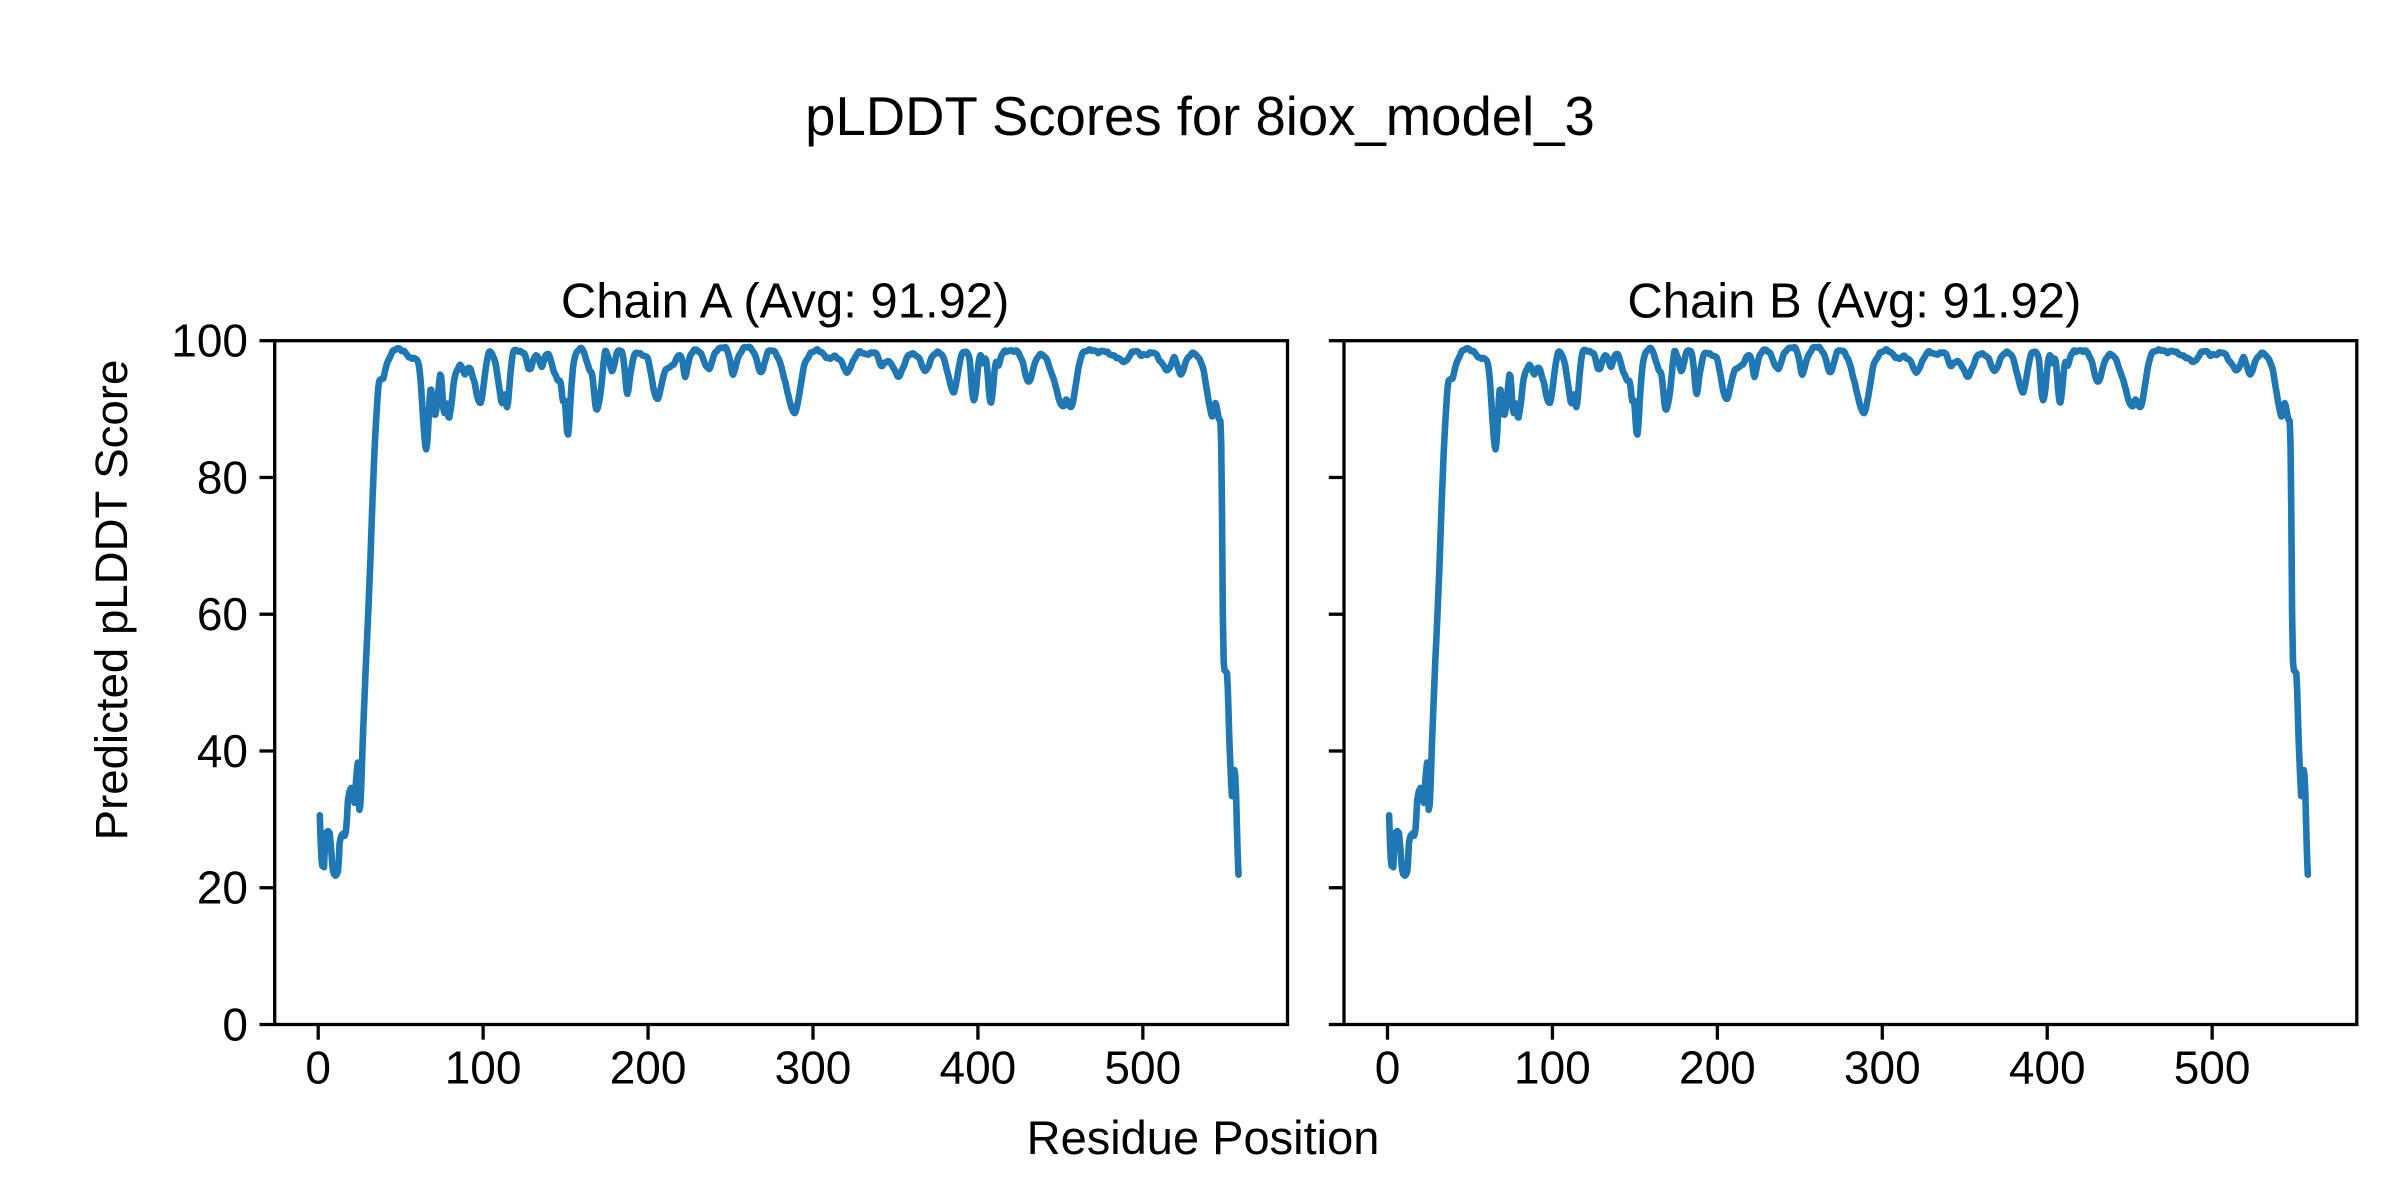 Image resolution: width=2400 pixels, height=1200 pixels. Describe the element at coordinates (111, 600) in the screenshot. I see `svg-text: Predicted pLDDT Score` at that location.